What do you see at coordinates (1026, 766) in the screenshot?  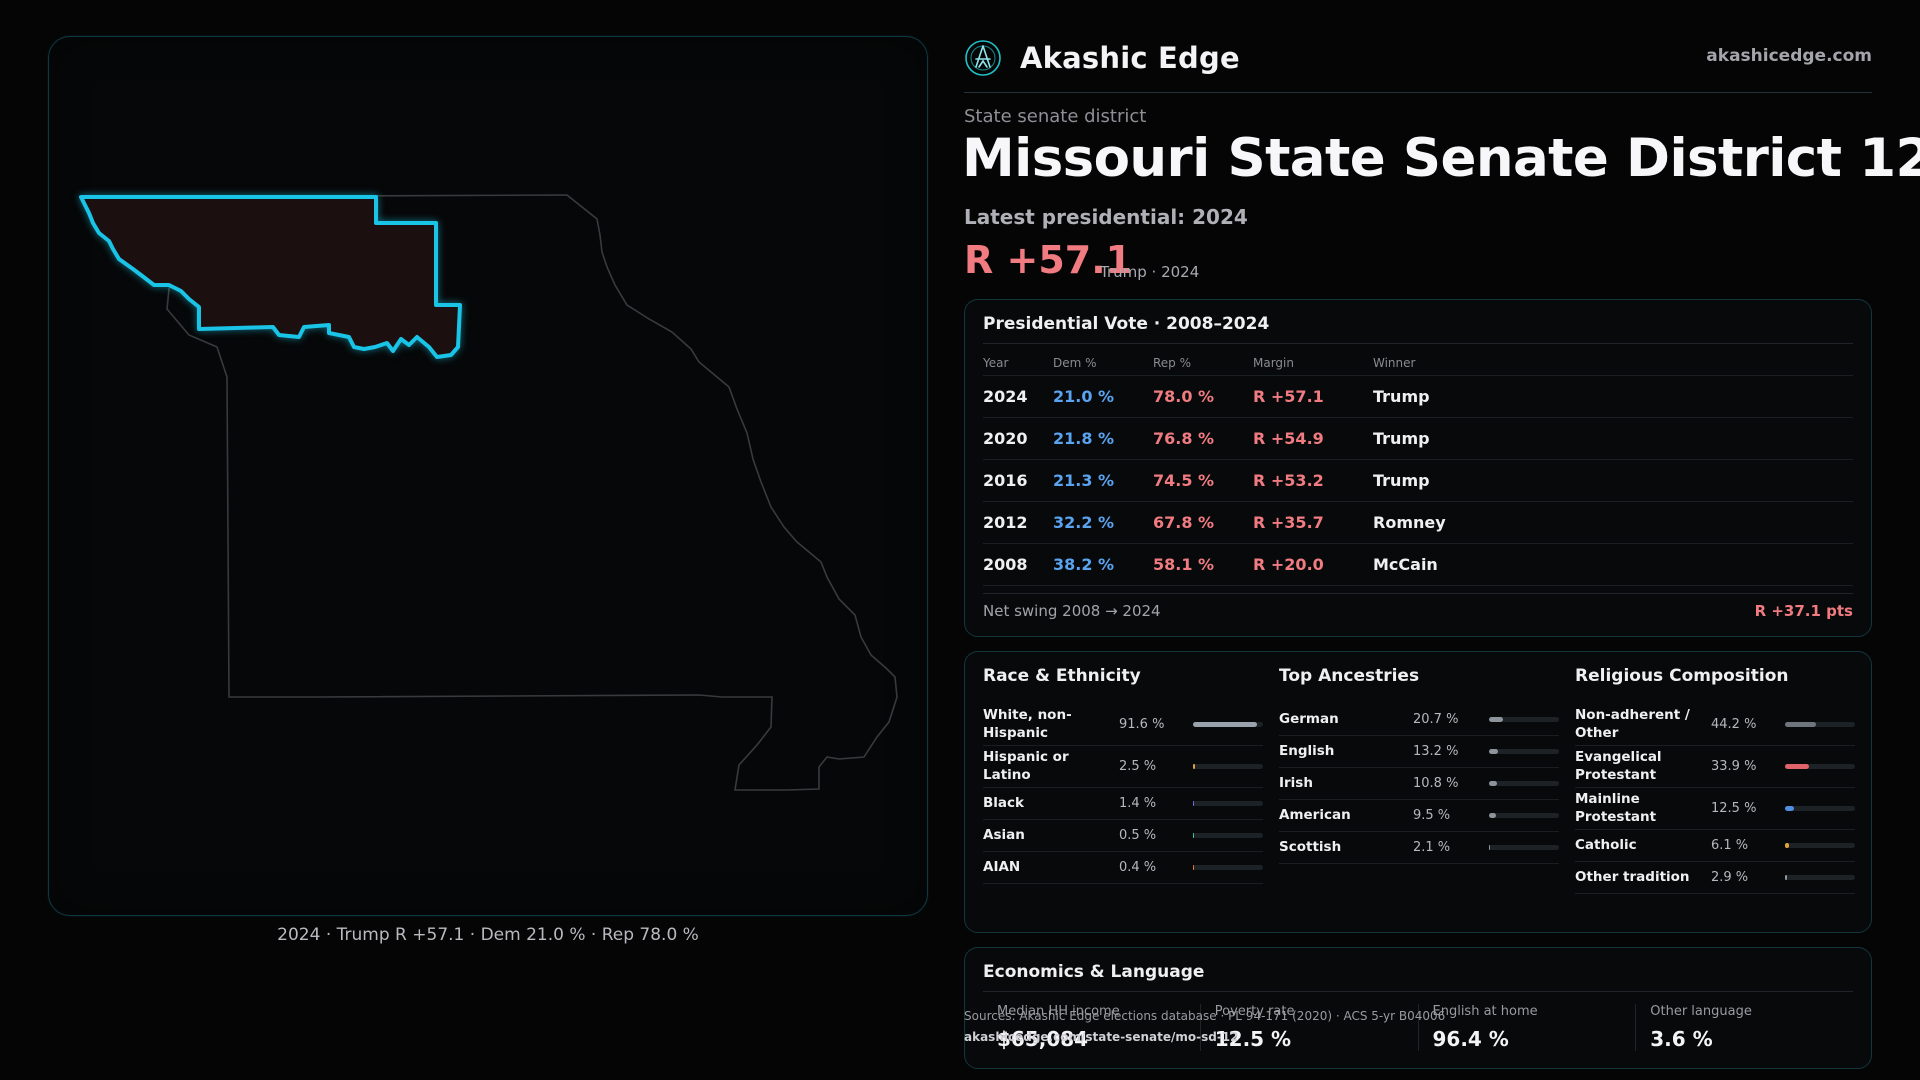 I see `race-label: Hispanic or Latino` at bounding box center [1026, 766].